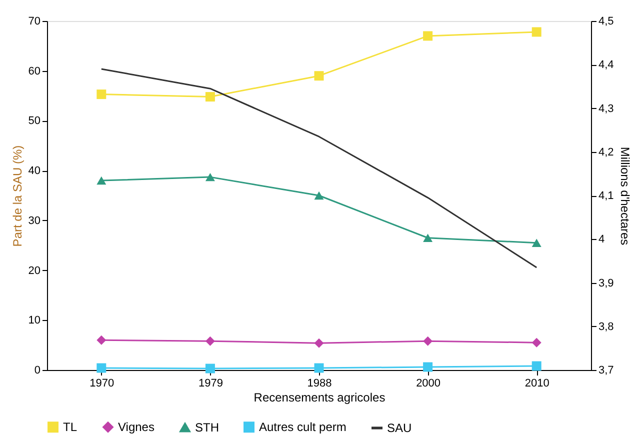 This screenshot has height=443, width=641. Describe the element at coordinates (136, 427) in the screenshot. I see `legend-label: Vignes` at that location.